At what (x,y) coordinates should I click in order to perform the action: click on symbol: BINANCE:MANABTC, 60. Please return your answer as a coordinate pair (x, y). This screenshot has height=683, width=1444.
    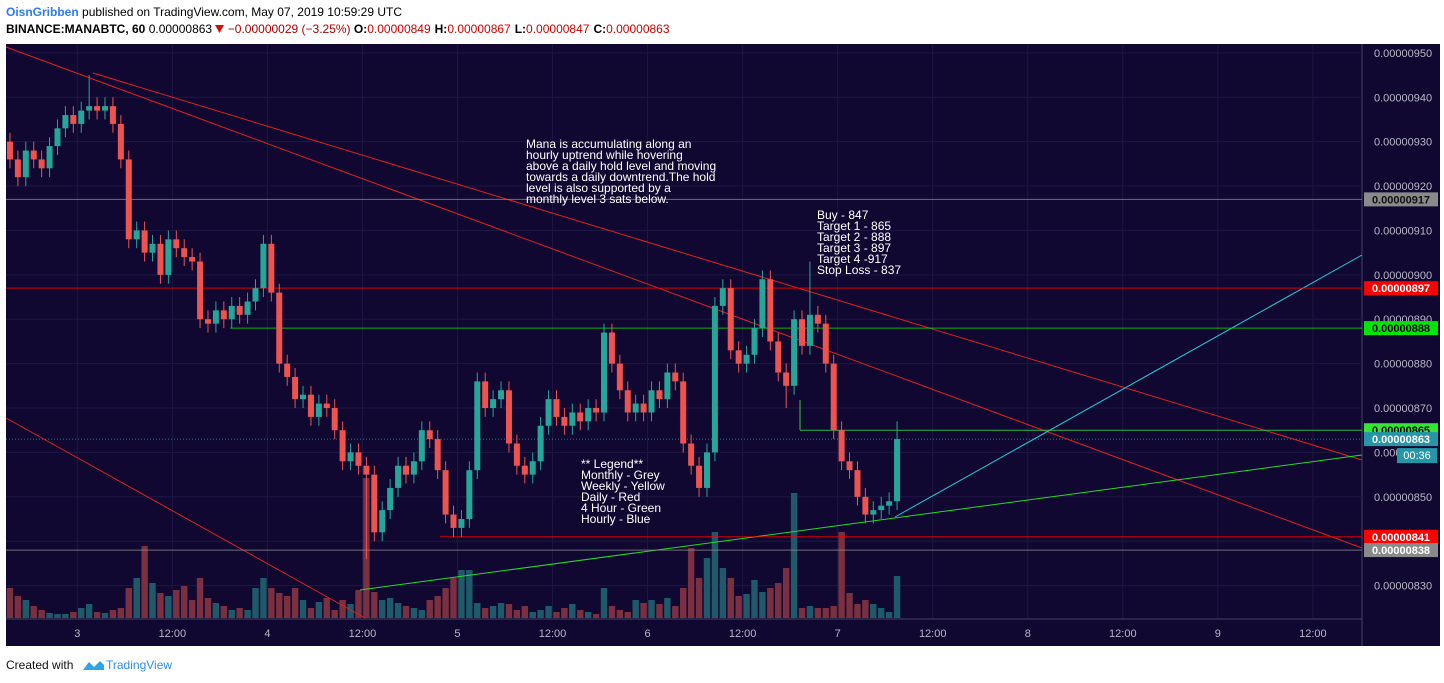
    Looking at the image, I should click on (76, 29).